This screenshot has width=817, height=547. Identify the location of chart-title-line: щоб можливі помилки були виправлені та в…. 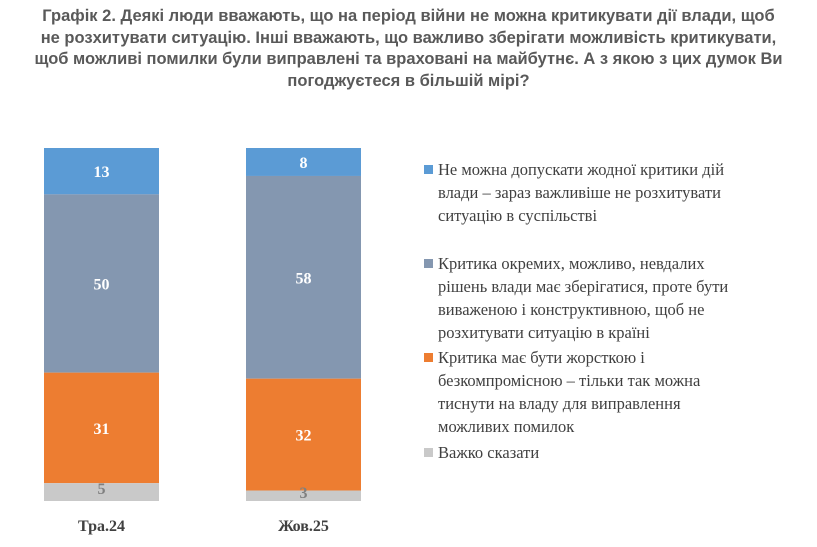
(408, 59).